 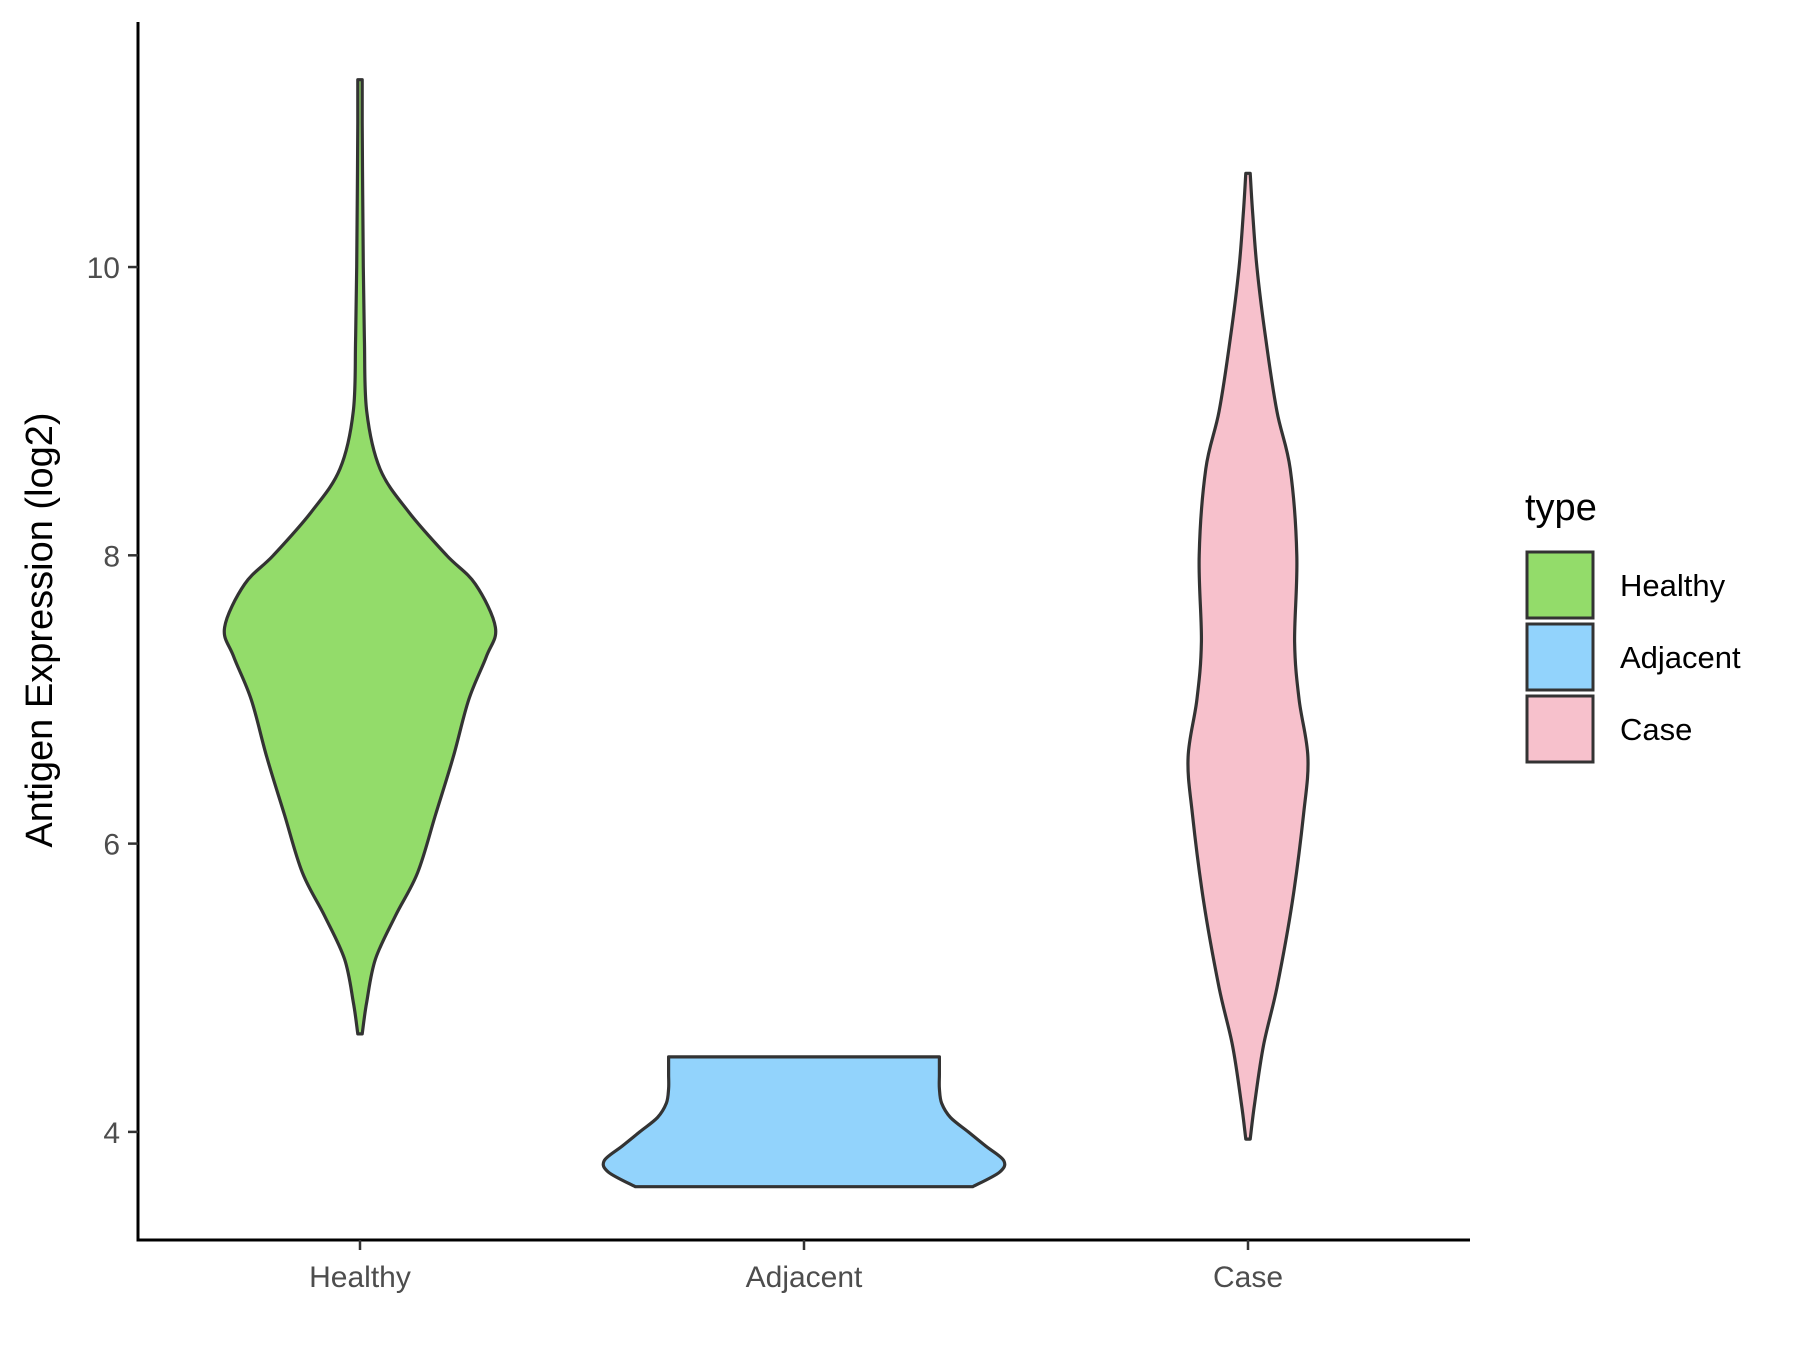 What do you see at coordinates (804, 1122) in the screenshot?
I see `violin-adjacent` at bounding box center [804, 1122].